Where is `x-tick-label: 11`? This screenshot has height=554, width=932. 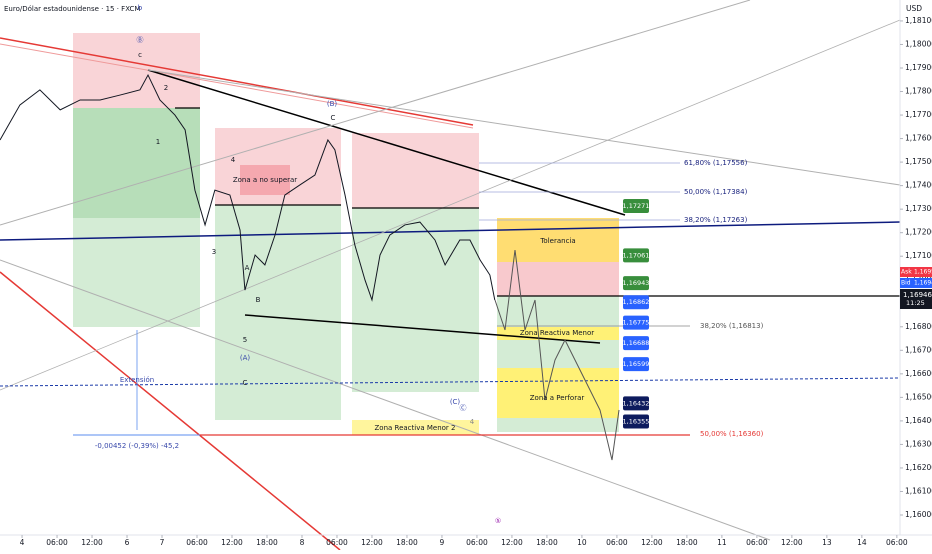
x-tick-label: 11 is located at coordinates (722, 542).